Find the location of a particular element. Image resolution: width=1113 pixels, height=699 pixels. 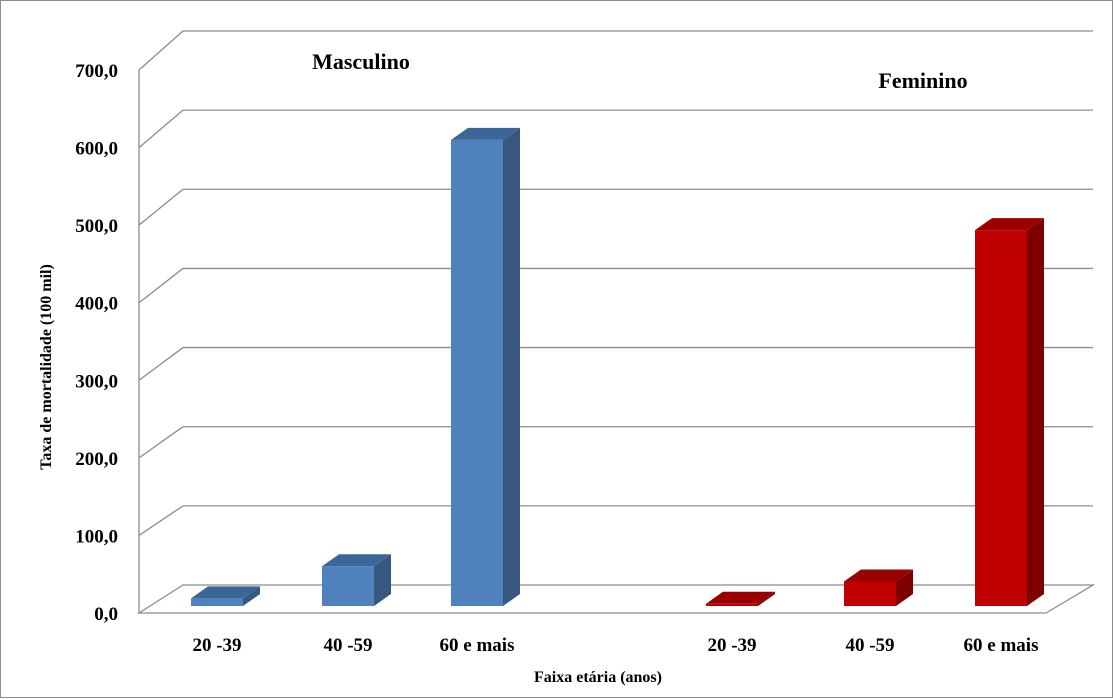

y-tick-label: 200,0 is located at coordinates (96, 459).